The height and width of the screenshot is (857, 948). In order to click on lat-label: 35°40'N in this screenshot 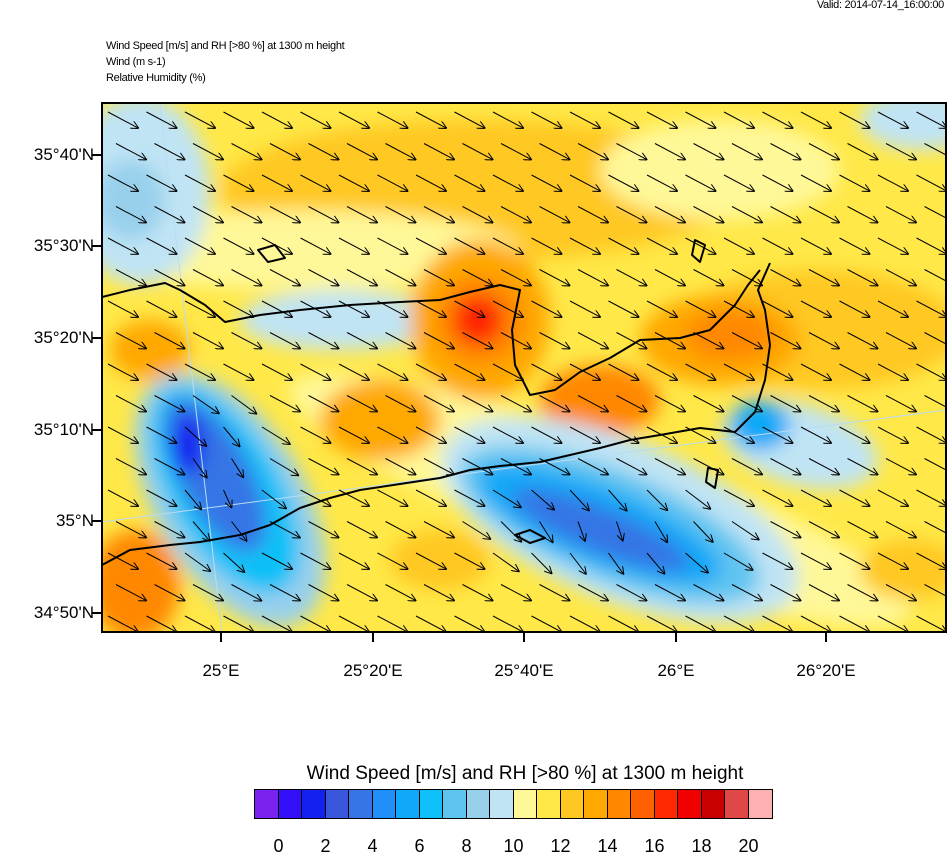, I will do `click(64, 155)`.